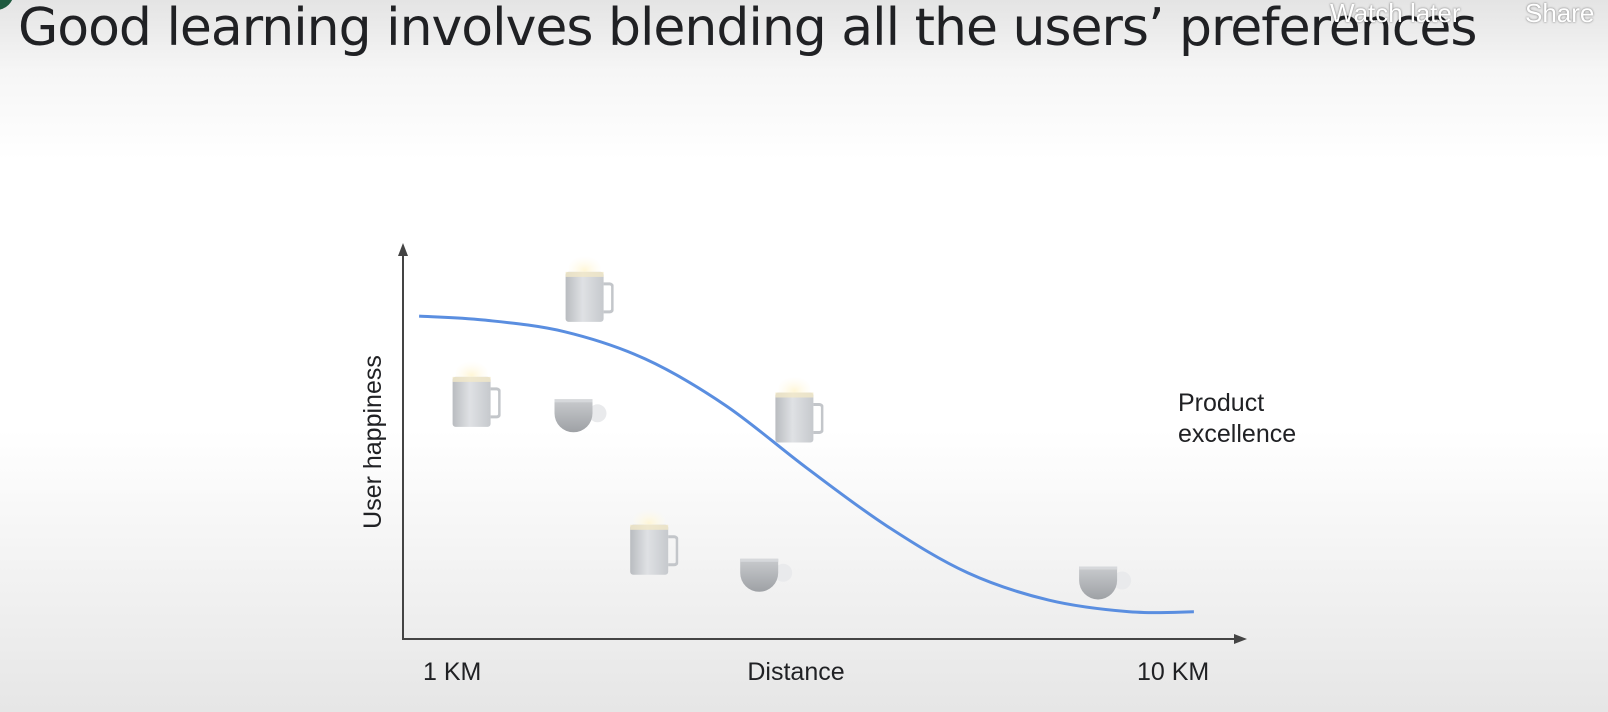 Image resolution: width=1608 pixels, height=712 pixels. Describe the element at coordinates (1395, 14) in the screenshot. I see `watch-later-button: Watch later` at that location.